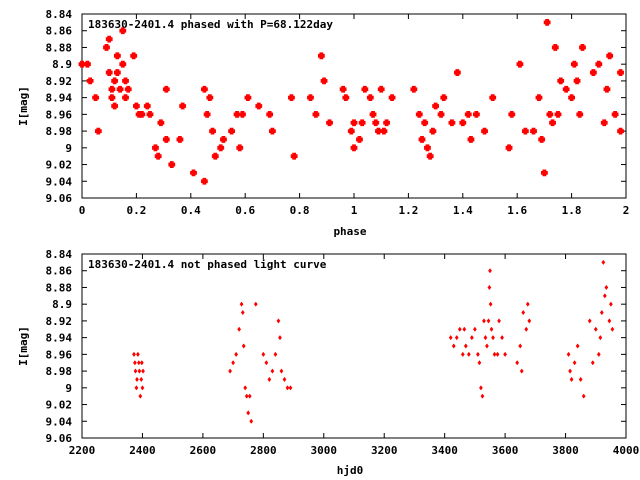  I want to click on phased-y-tick-label: 8.88, so click(59, 47).